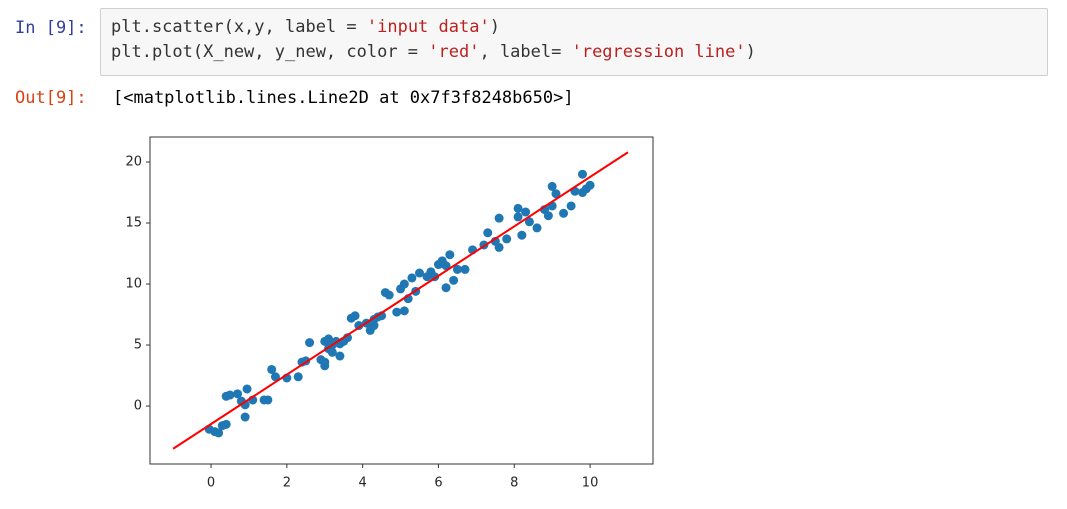 The height and width of the screenshot is (509, 1067). What do you see at coordinates (514, 483) in the screenshot?
I see `x-tick-label: 8` at bounding box center [514, 483].